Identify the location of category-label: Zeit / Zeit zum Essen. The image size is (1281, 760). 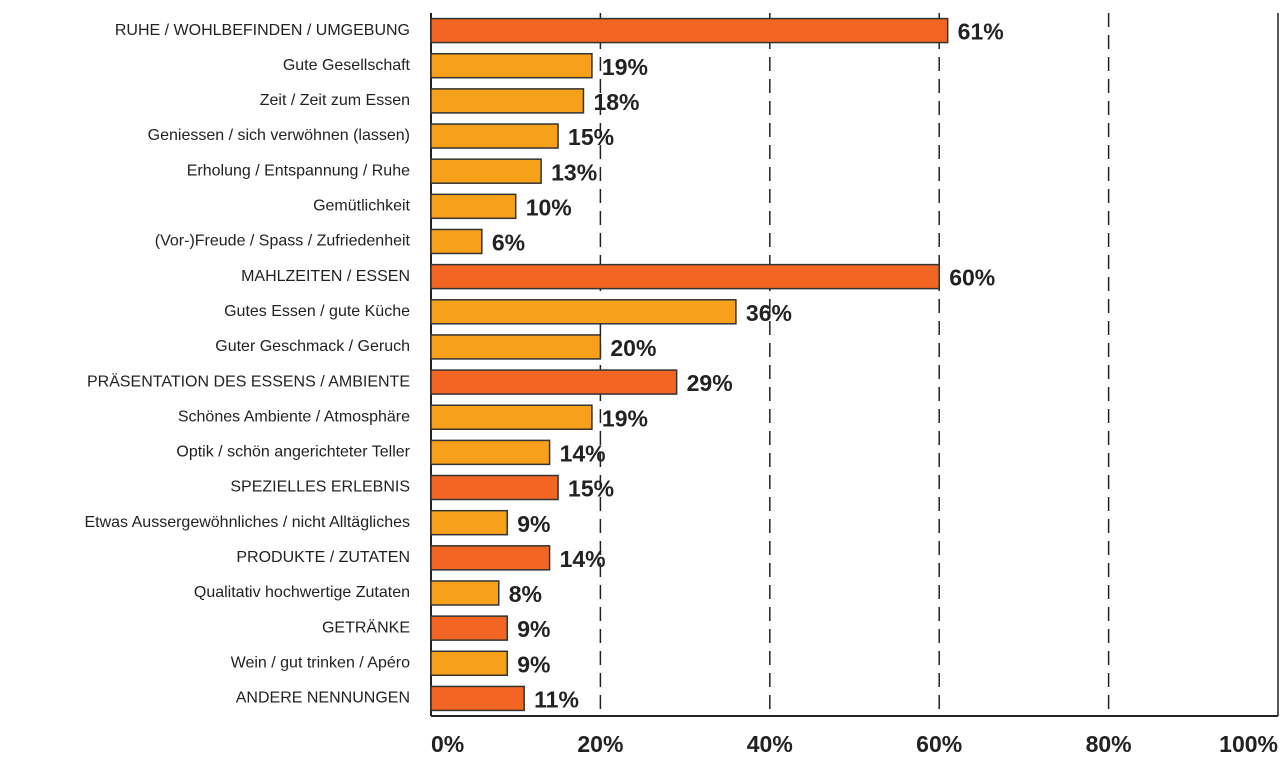
(335, 100).